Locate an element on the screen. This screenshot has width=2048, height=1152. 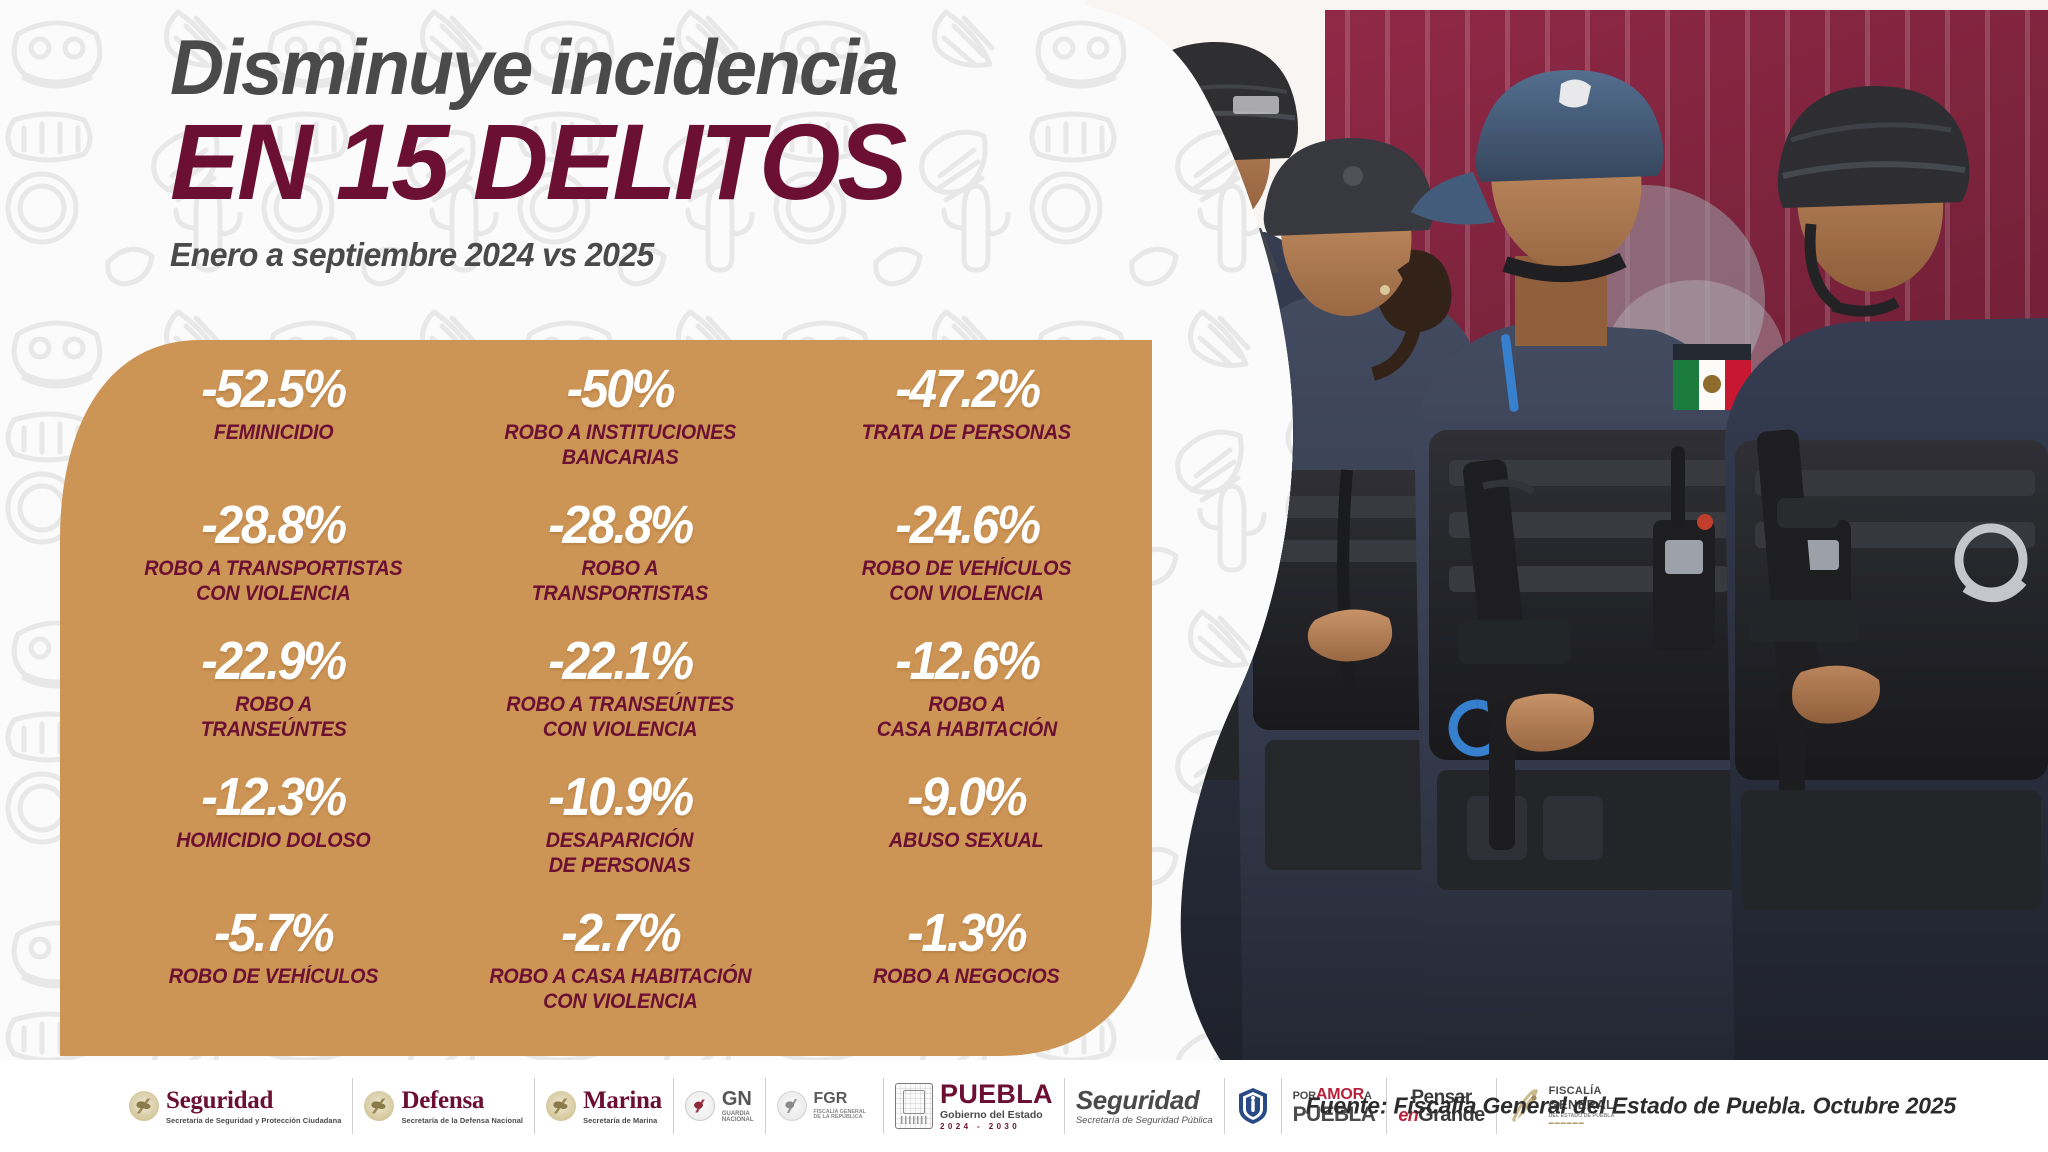
amor-post: A is located at coordinates (1367, 1096).